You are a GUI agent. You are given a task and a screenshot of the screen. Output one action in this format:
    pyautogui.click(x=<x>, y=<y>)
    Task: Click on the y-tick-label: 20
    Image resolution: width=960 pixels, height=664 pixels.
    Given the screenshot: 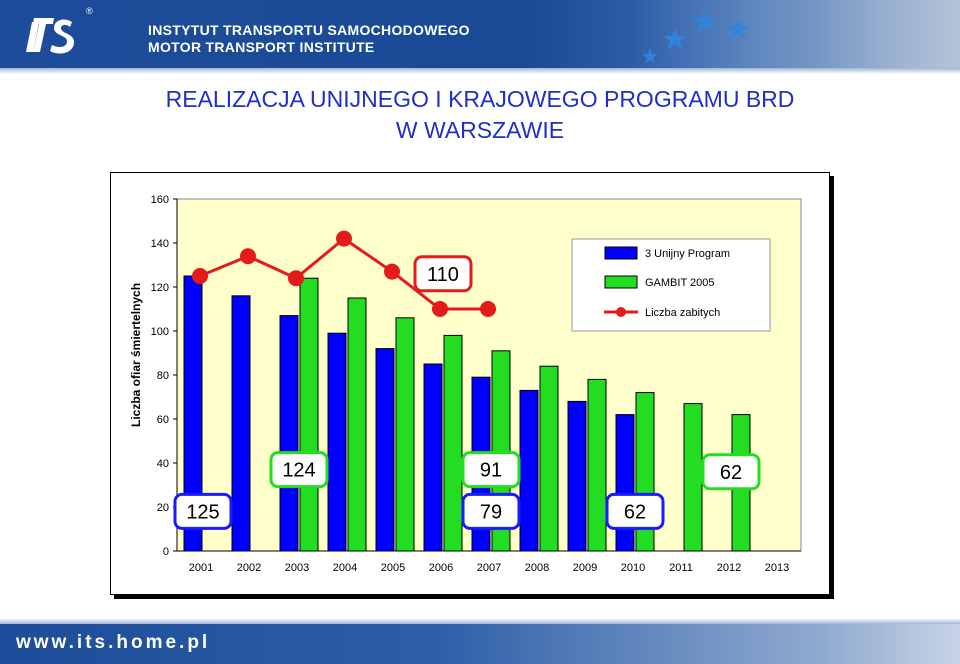 What is the action you would take?
    pyautogui.click(x=163, y=508)
    